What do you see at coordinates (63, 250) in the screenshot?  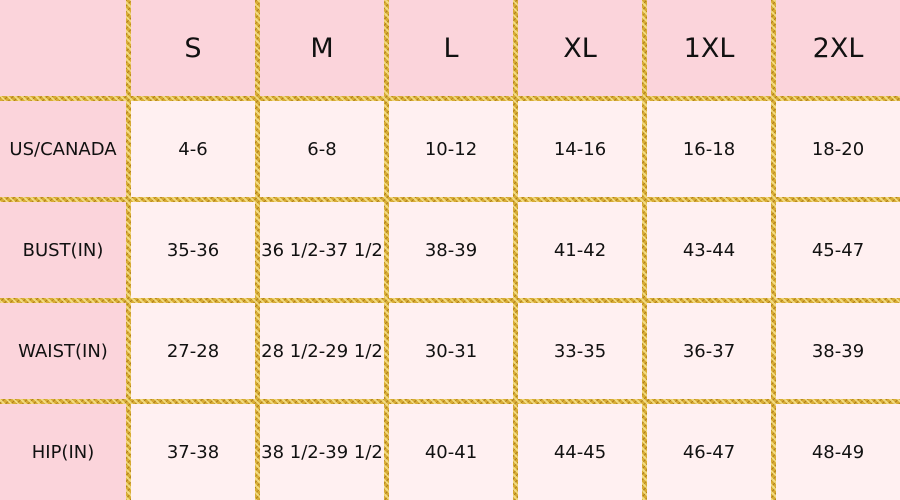 I see `row-label: BUST(IN)` at bounding box center [63, 250].